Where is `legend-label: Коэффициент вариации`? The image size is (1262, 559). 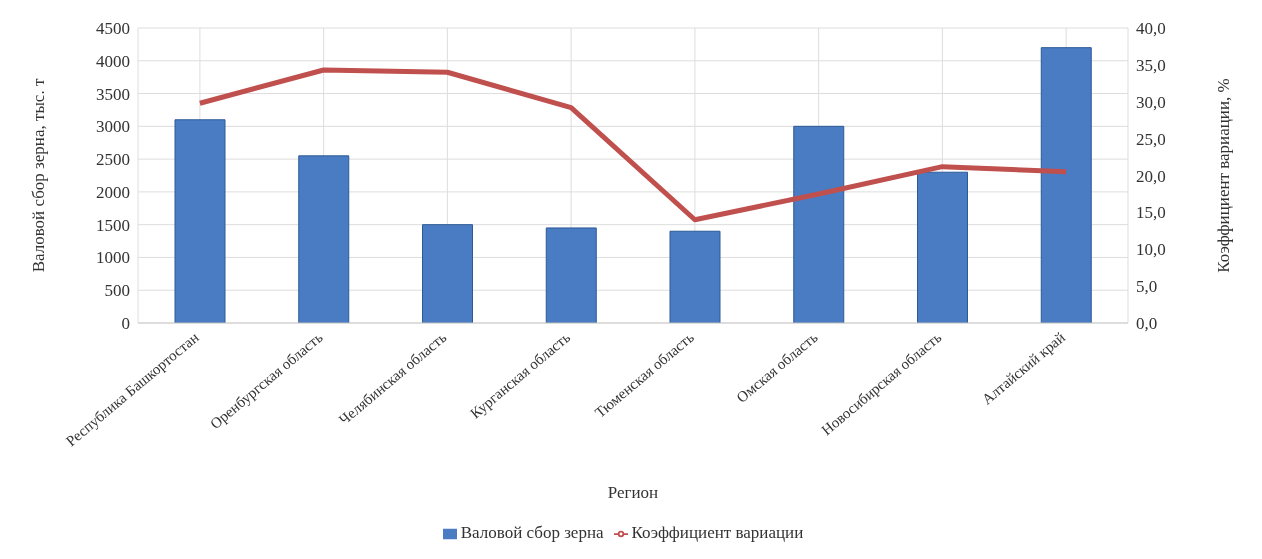 legend-label: Коэффициент вариации is located at coordinates (717, 532).